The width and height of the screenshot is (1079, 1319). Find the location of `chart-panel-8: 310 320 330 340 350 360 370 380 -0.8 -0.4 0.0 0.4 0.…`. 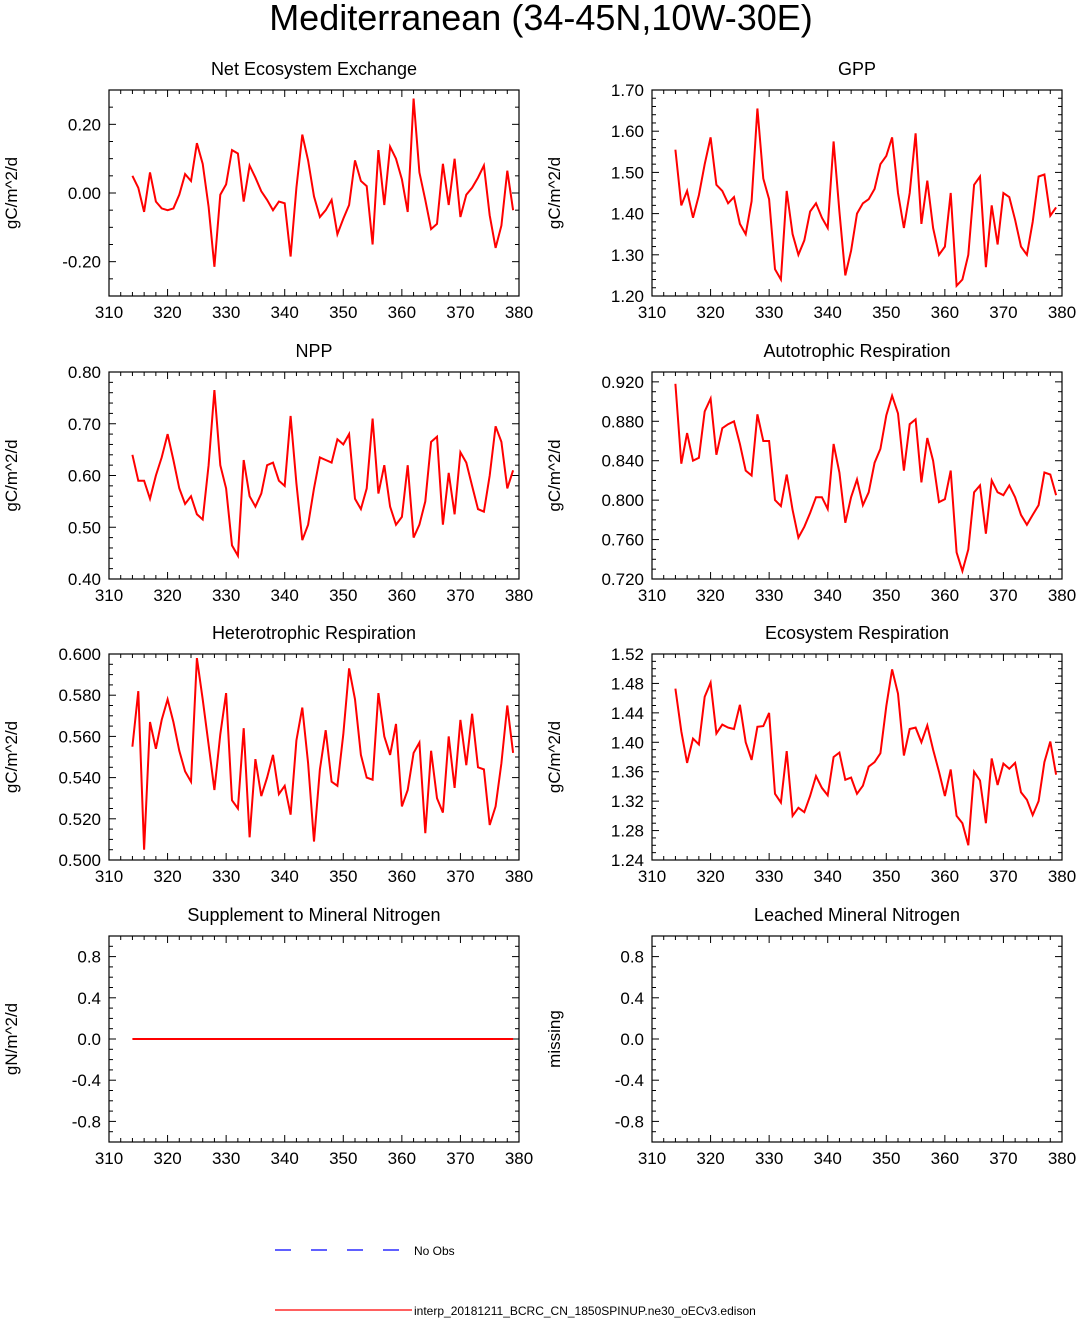

chart-panel-8: 310 320 330 340 350 360 370 380 -0.8 -0.4 0.0 0.4 0.… is located at coordinates (810, 1036).